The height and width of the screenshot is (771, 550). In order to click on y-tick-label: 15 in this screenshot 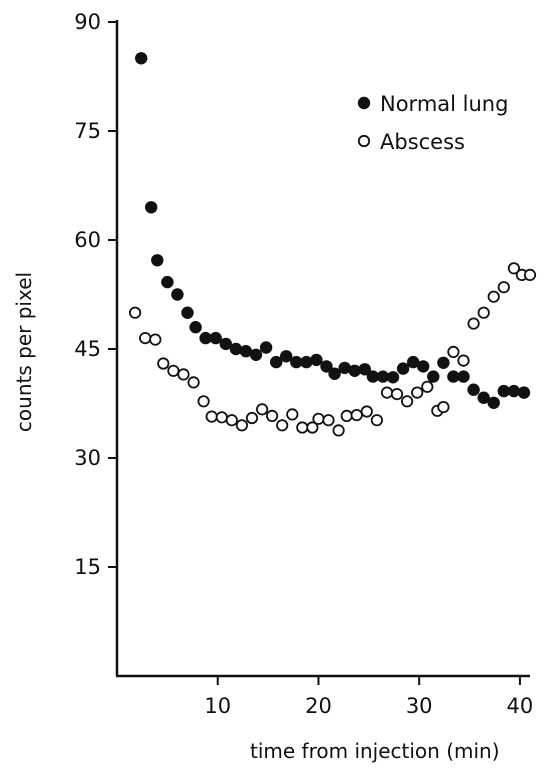, I will do `click(87, 567)`.